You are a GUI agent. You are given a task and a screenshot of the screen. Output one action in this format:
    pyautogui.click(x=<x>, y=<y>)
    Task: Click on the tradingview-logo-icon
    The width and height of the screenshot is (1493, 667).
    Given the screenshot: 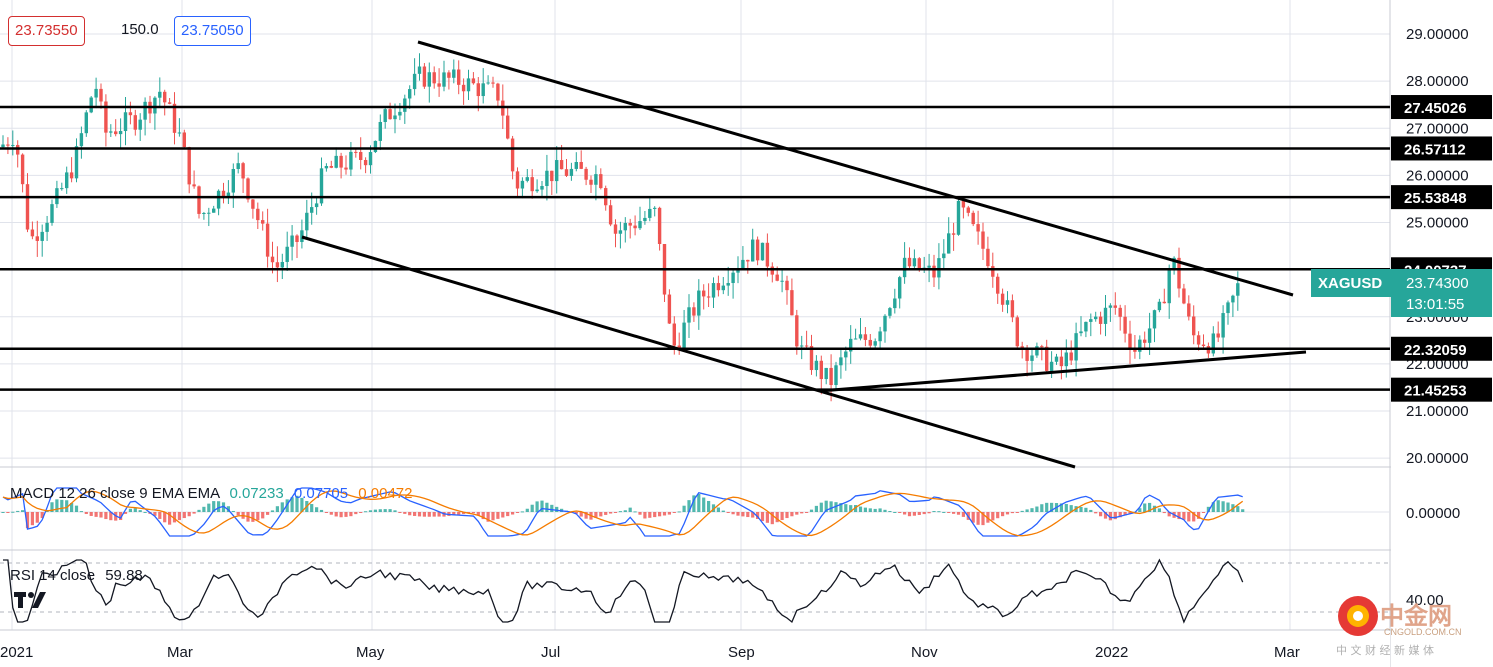 What is the action you would take?
    pyautogui.click(x=30, y=599)
    